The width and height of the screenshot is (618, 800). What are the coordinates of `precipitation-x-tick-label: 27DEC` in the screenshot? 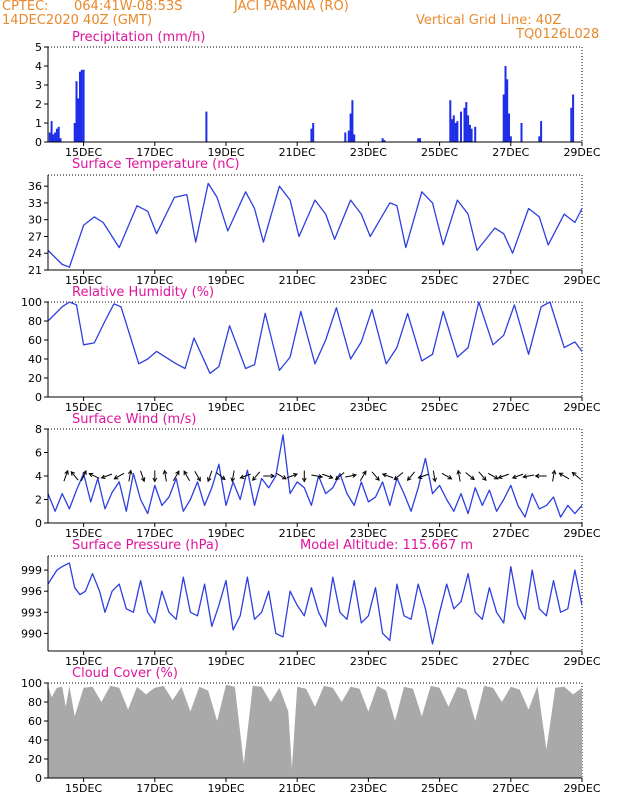 It's located at (510, 152).